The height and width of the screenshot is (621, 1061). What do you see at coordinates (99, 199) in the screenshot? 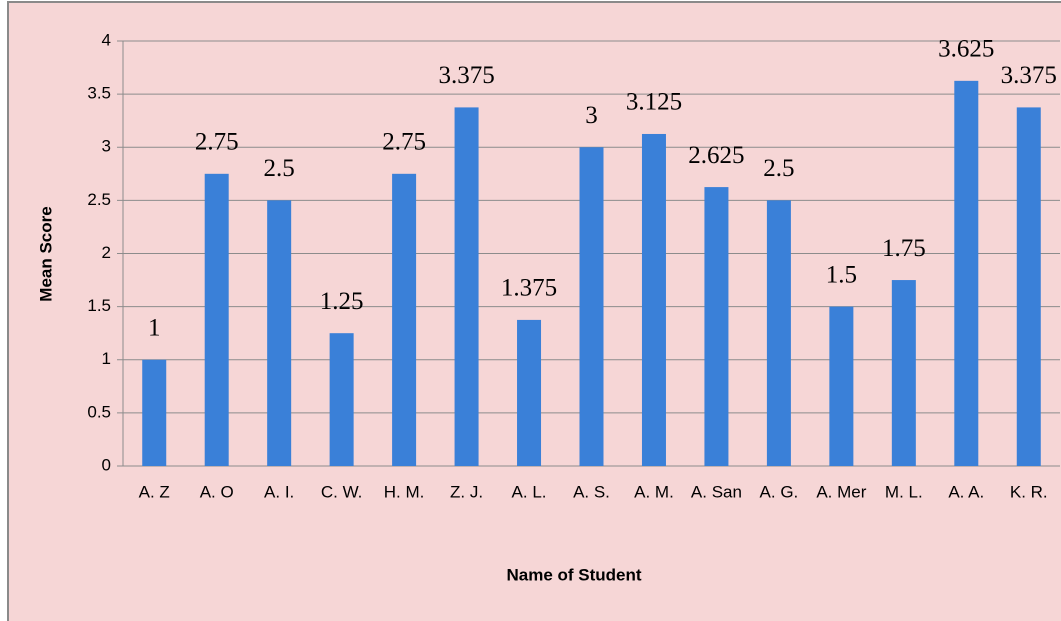
I see `y-tick-label: 2.5` at bounding box center [99, 199].